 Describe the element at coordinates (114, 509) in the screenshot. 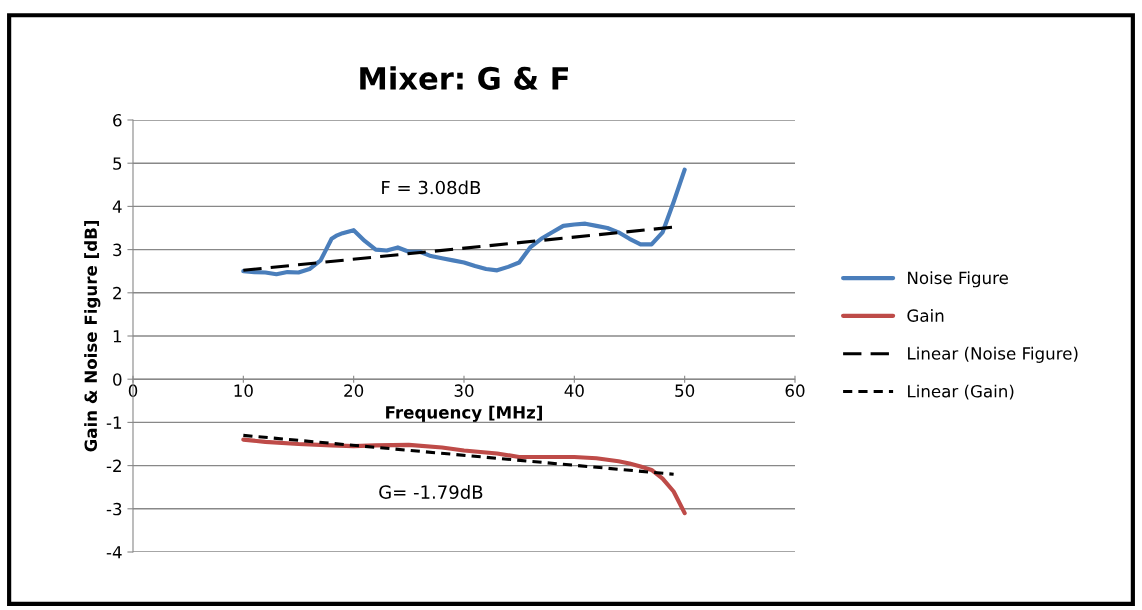

I see `y-tick-label: -3` at that location.